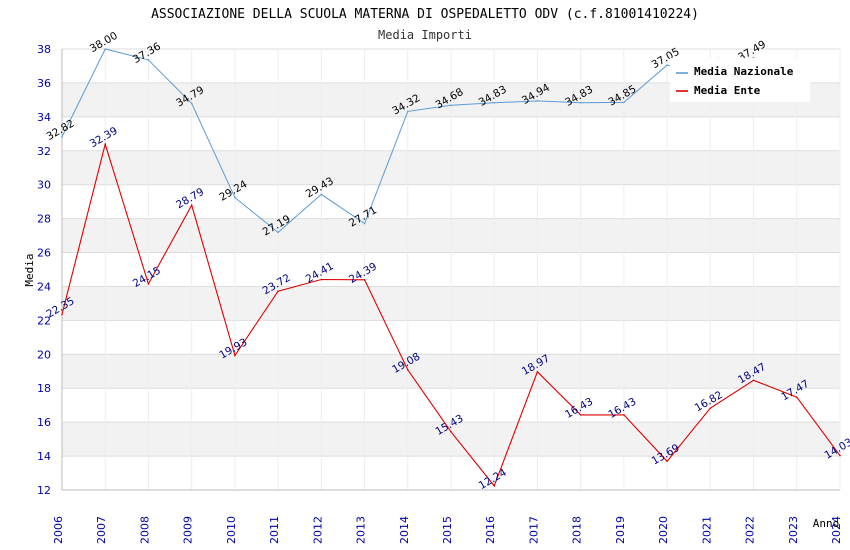  Describe the element at coordinates (44, 117) in the screenshot. I see `y-tick-label: 34` at that location.